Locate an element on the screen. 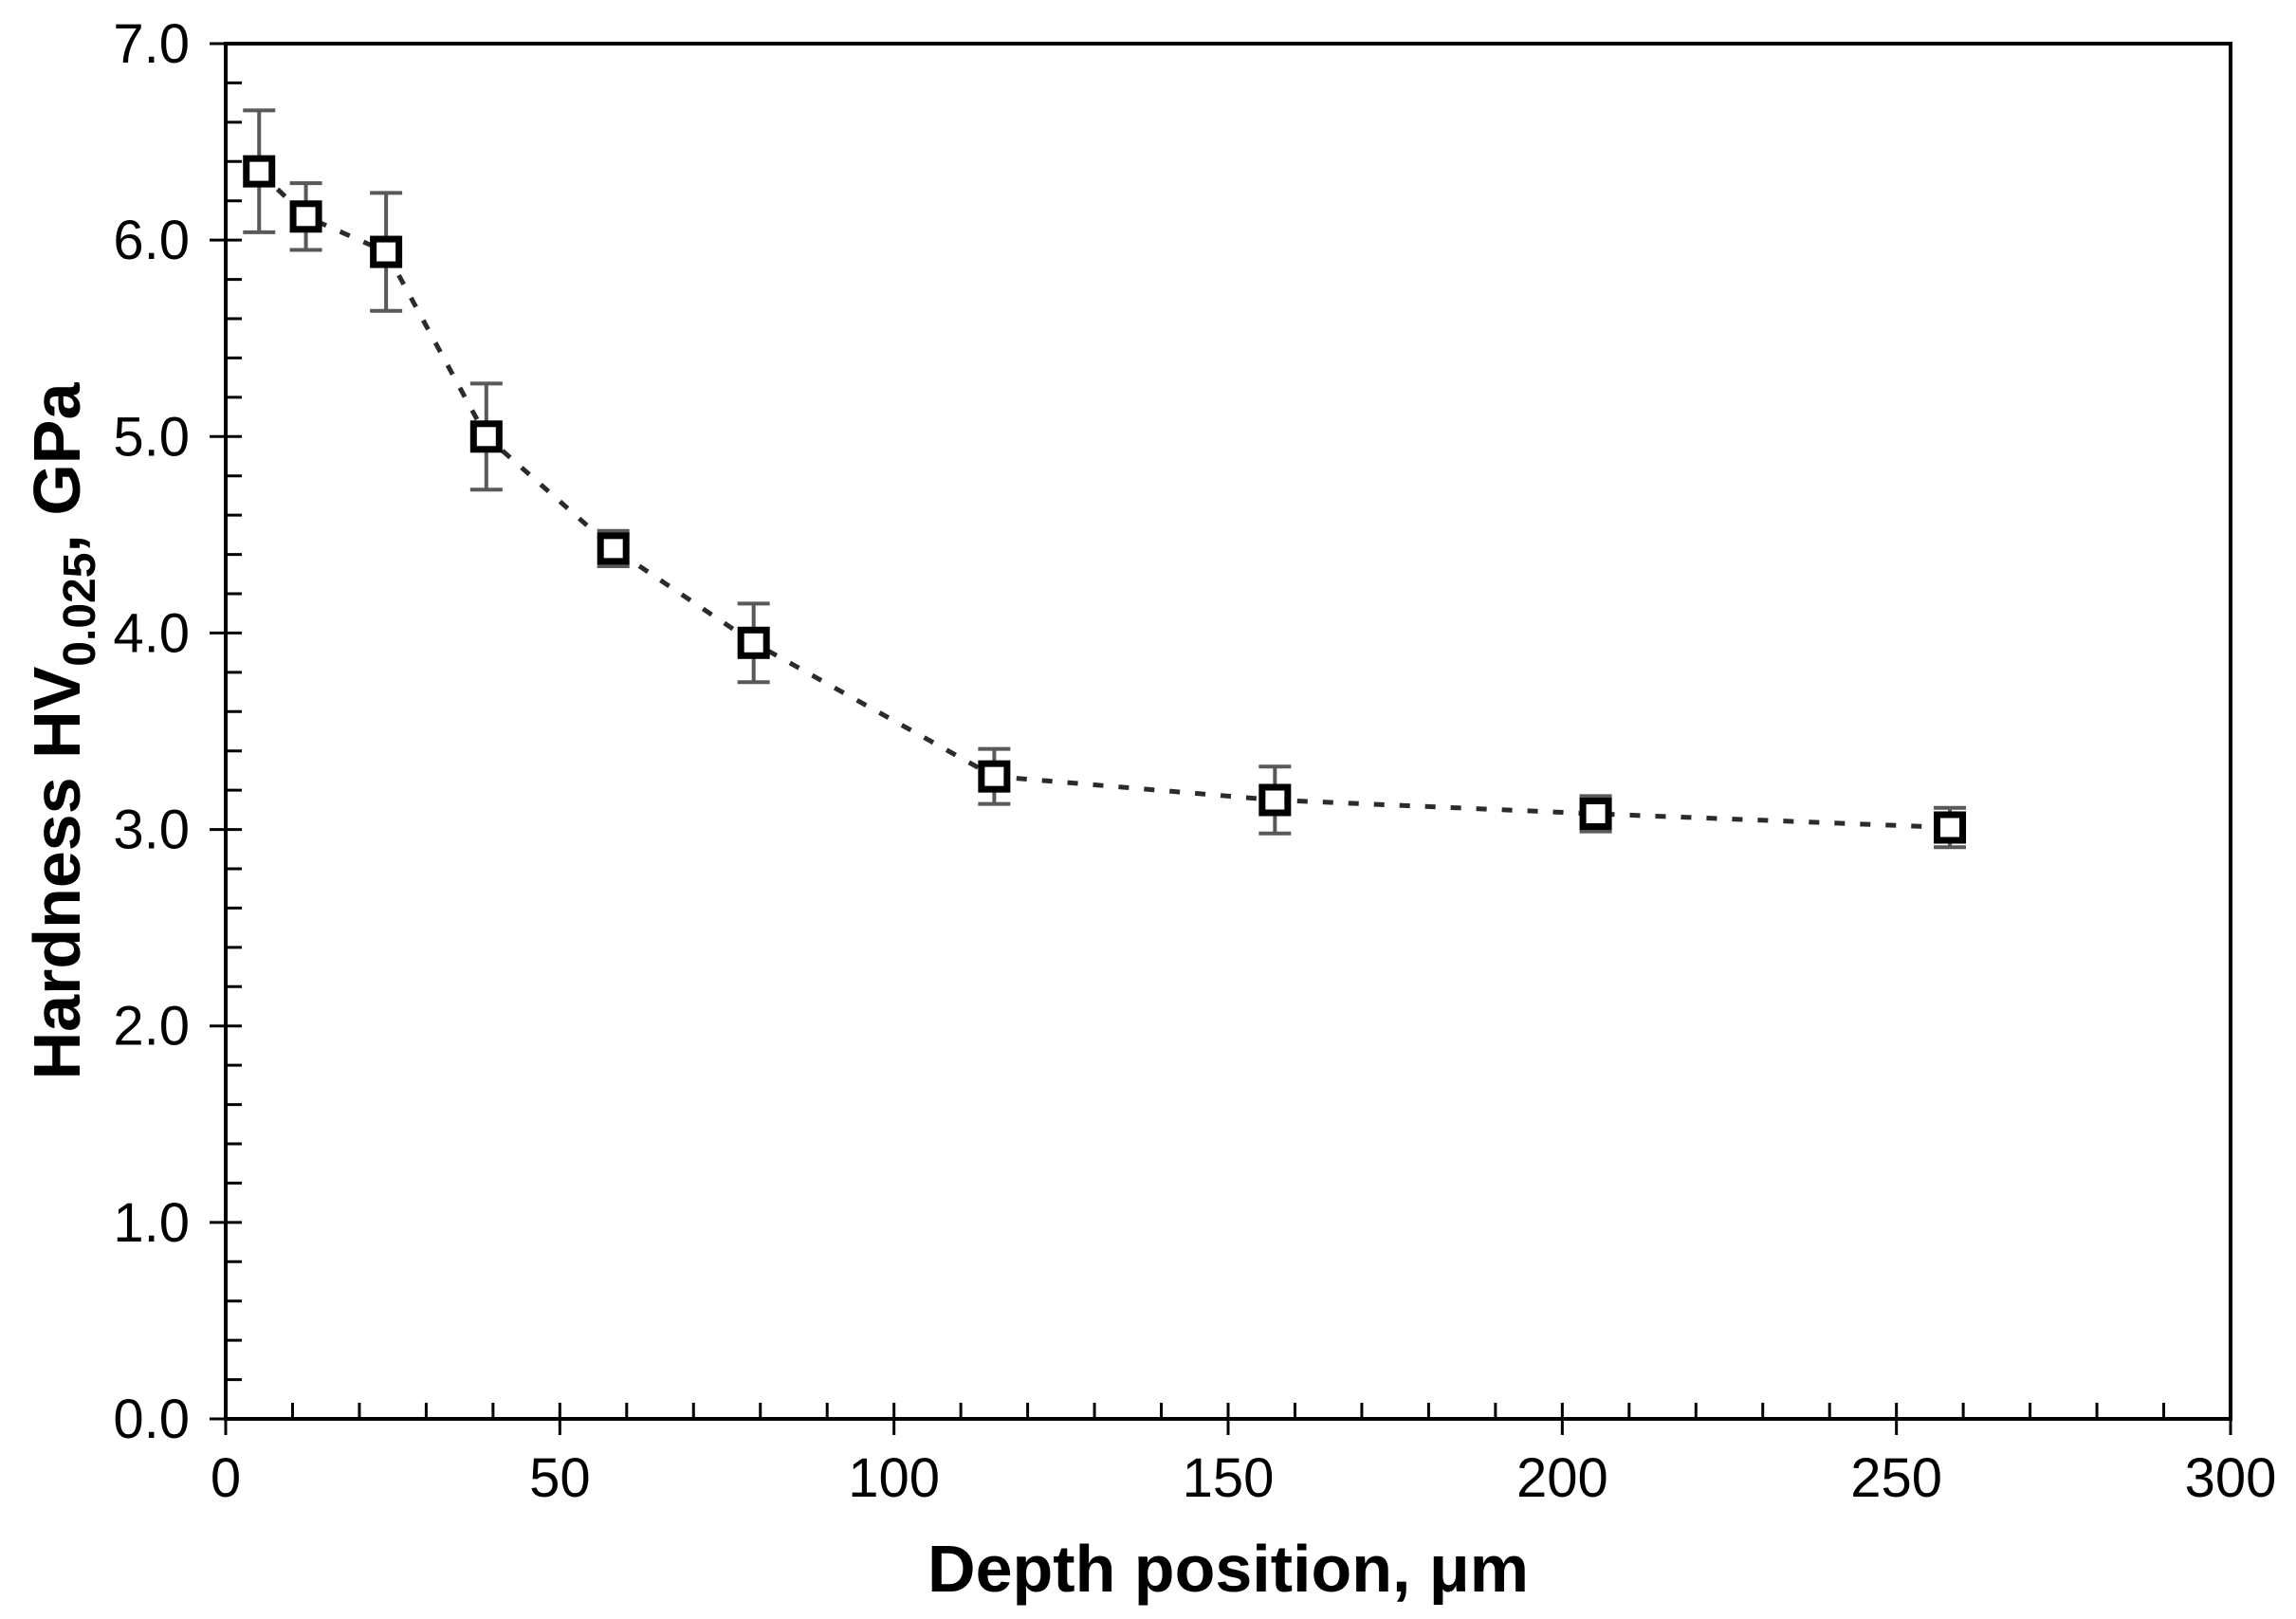  y-tick-label: 5.0 is located at coordinates (151, 437).